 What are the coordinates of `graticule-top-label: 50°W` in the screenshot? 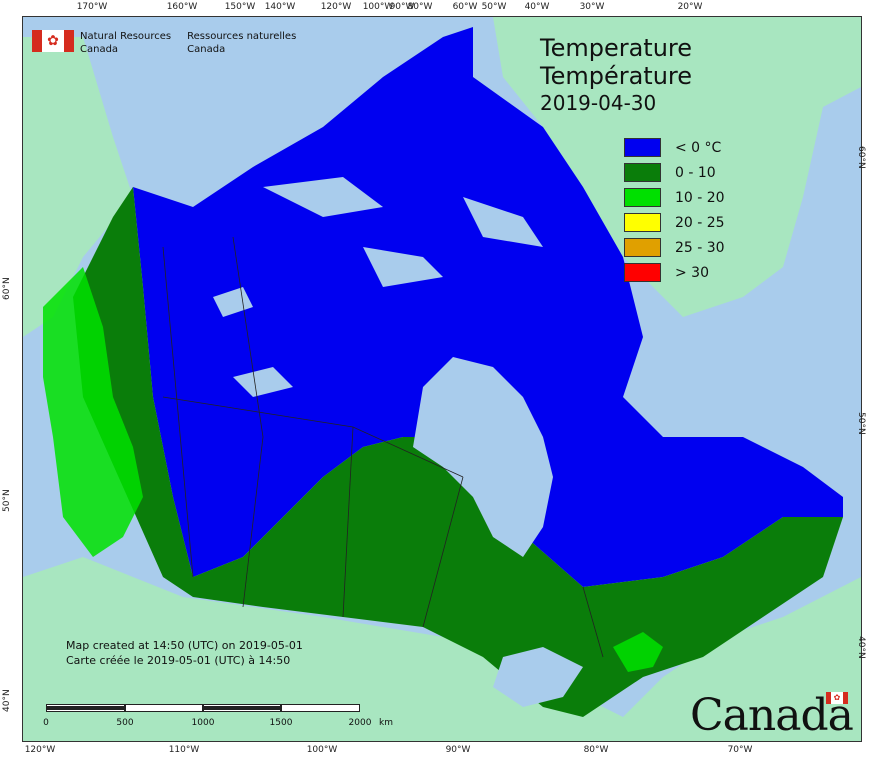 It's located at (494, 7).